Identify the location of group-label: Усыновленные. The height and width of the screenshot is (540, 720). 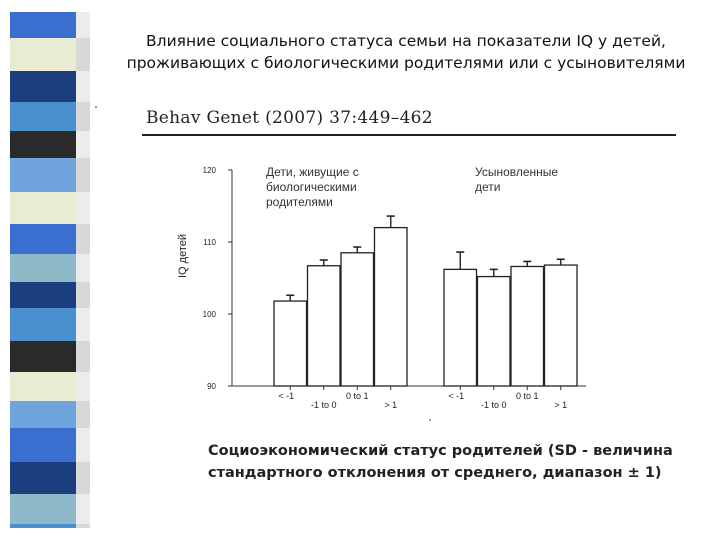
(516, 172).